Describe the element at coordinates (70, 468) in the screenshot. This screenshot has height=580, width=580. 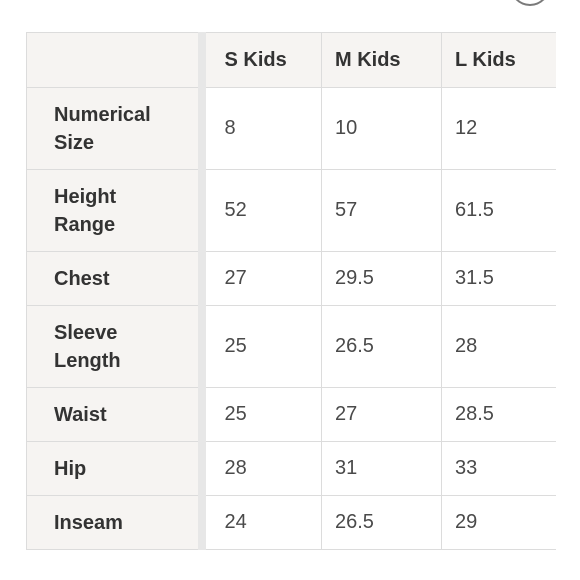
I see `row-label-line: Hip` at that location.